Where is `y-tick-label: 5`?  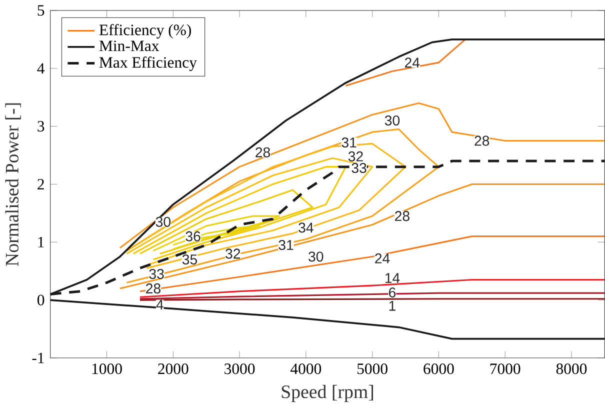
y-tick-label: 5 is located at coordinates (41, 10).